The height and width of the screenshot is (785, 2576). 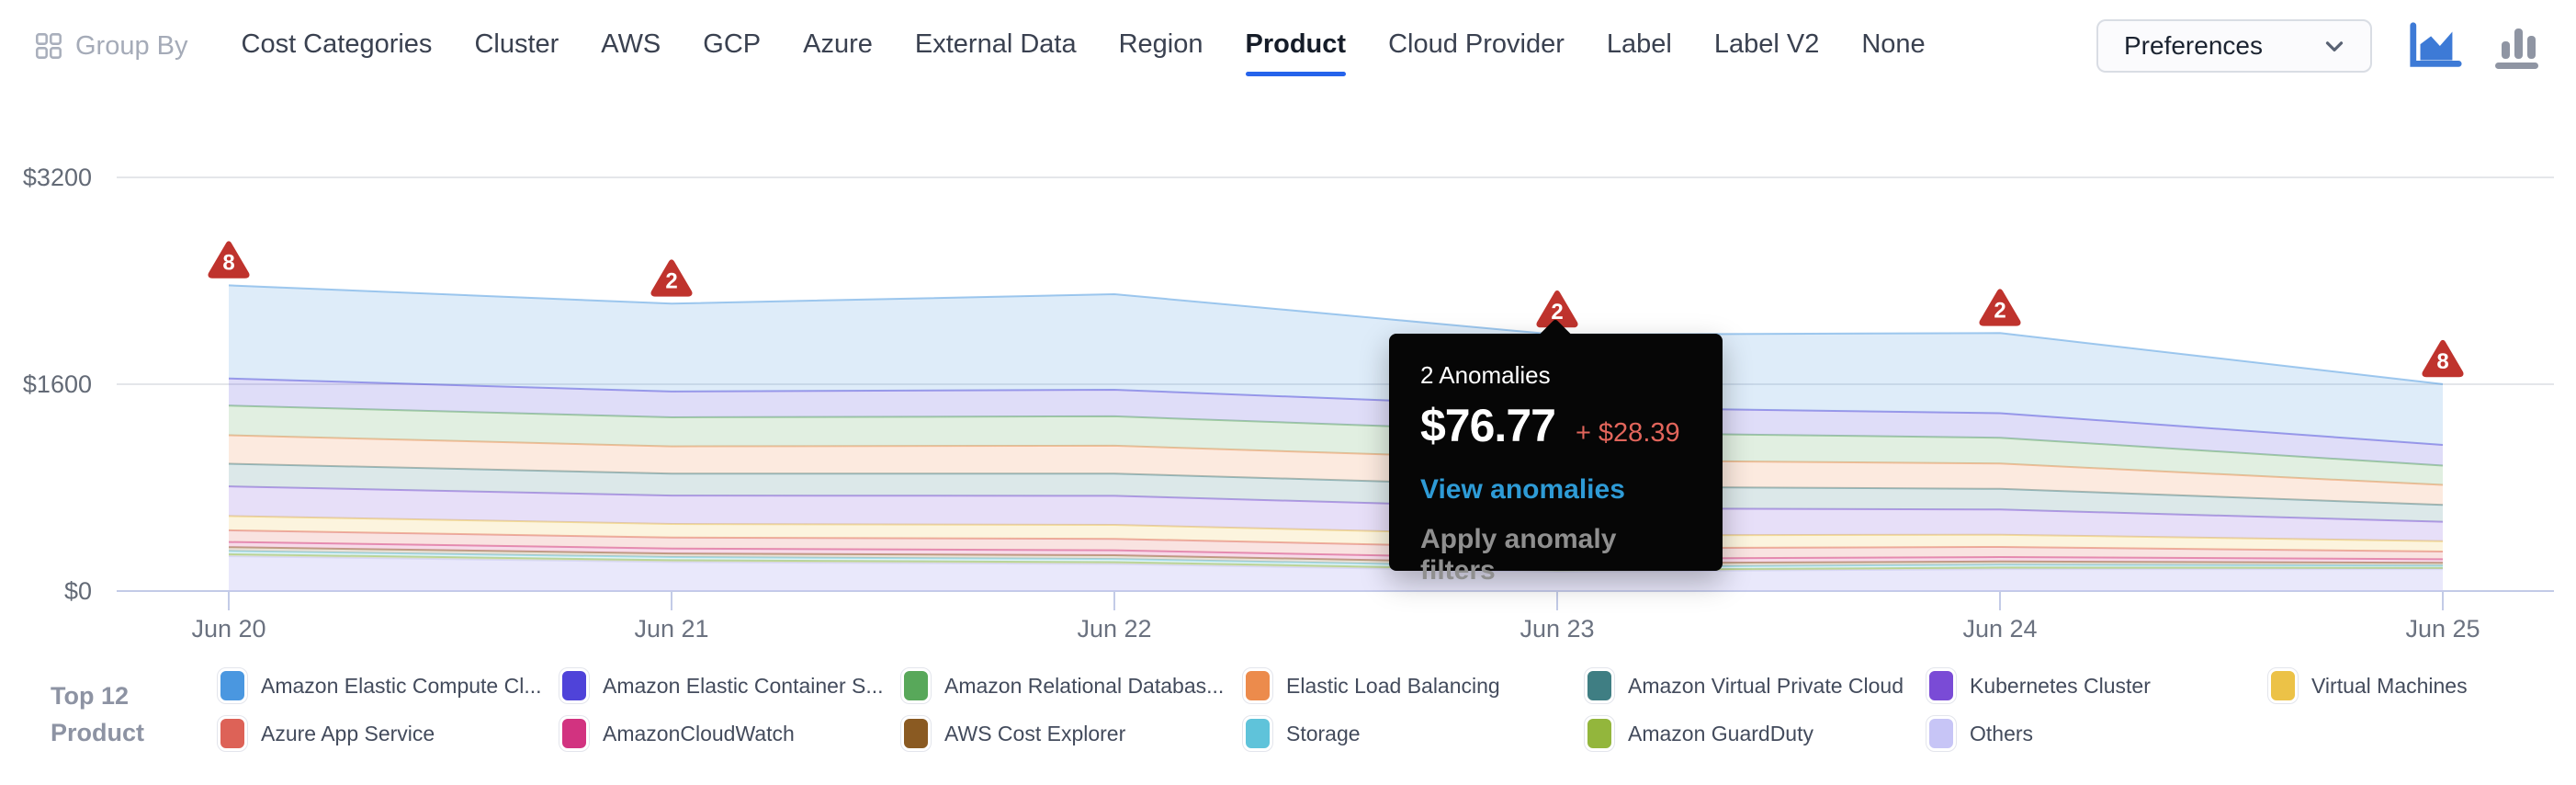 I want to click on area-chart-icon, so click(x=2435, y=46).